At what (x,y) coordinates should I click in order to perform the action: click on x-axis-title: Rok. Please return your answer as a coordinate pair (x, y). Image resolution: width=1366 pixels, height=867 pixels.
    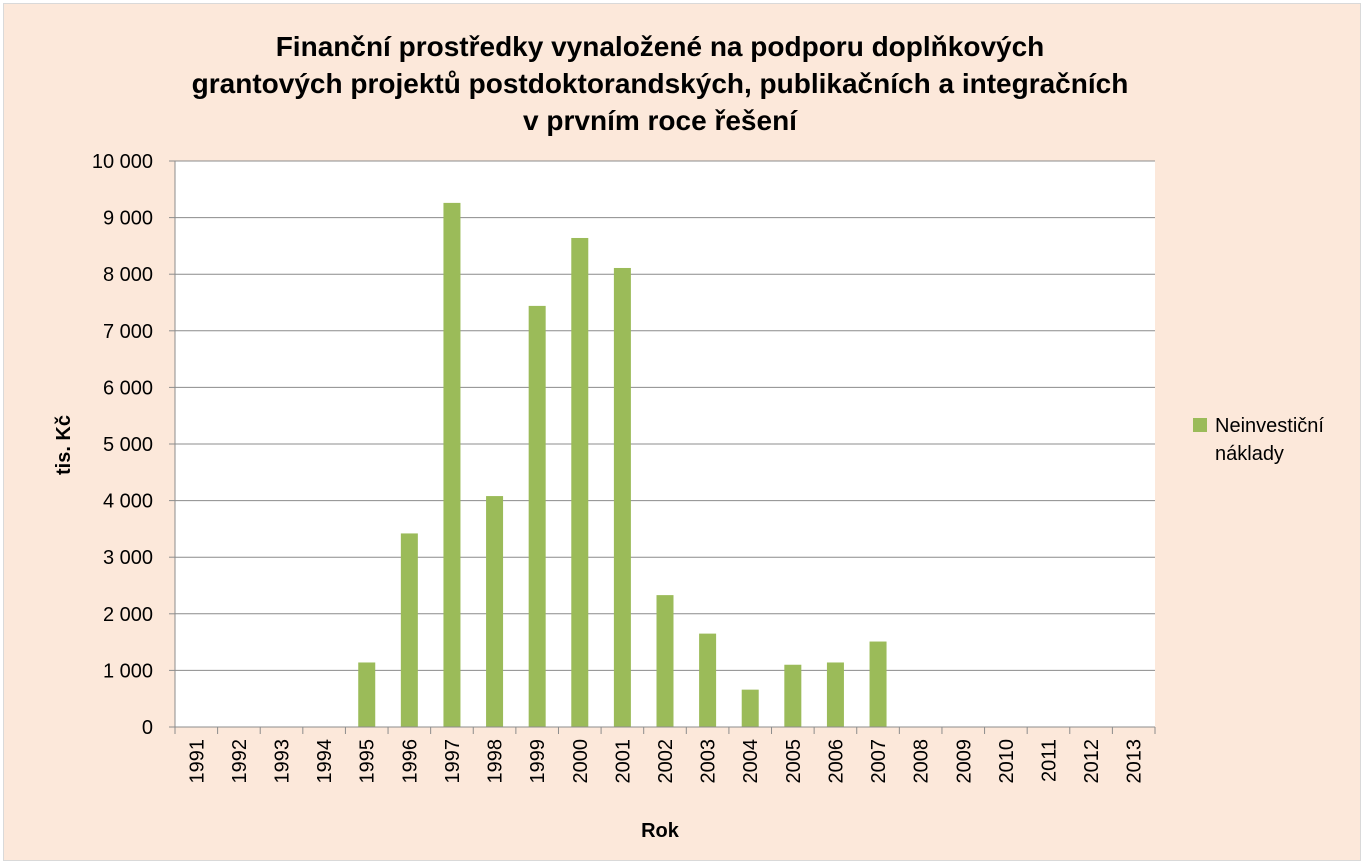
    Looking at the image, I should click on (660, 831).